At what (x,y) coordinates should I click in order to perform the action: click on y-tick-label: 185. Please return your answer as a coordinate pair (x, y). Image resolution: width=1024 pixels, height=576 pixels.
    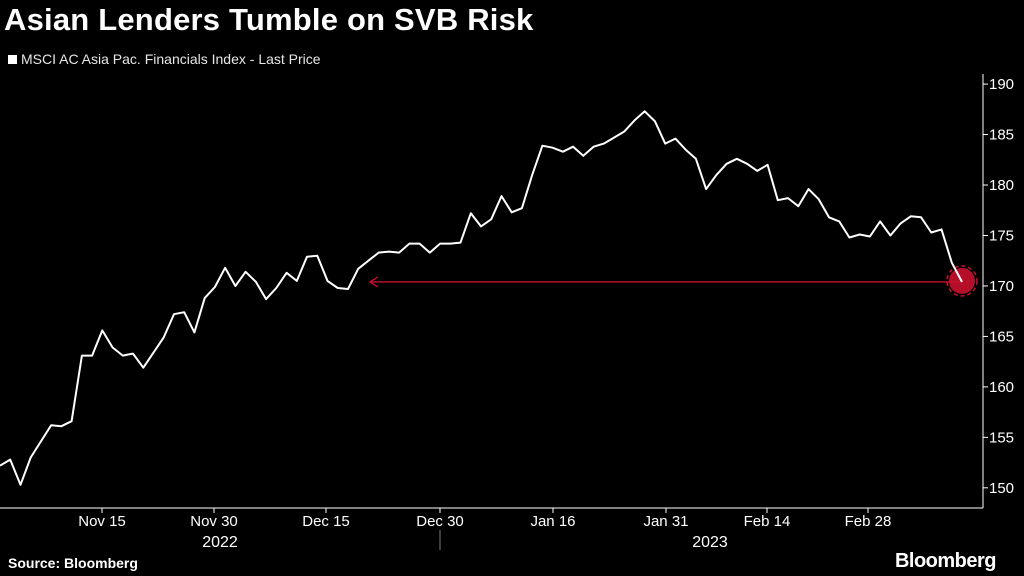
    Looking at the image, I should click on (1001, 135).